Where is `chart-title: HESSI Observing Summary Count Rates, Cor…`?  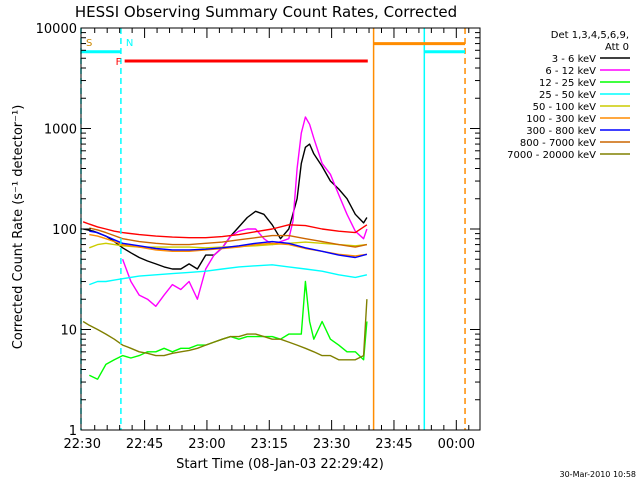 chart-title: HESSI Observing Summary Count Rates, Cor… is located at coordinates (266, 12).